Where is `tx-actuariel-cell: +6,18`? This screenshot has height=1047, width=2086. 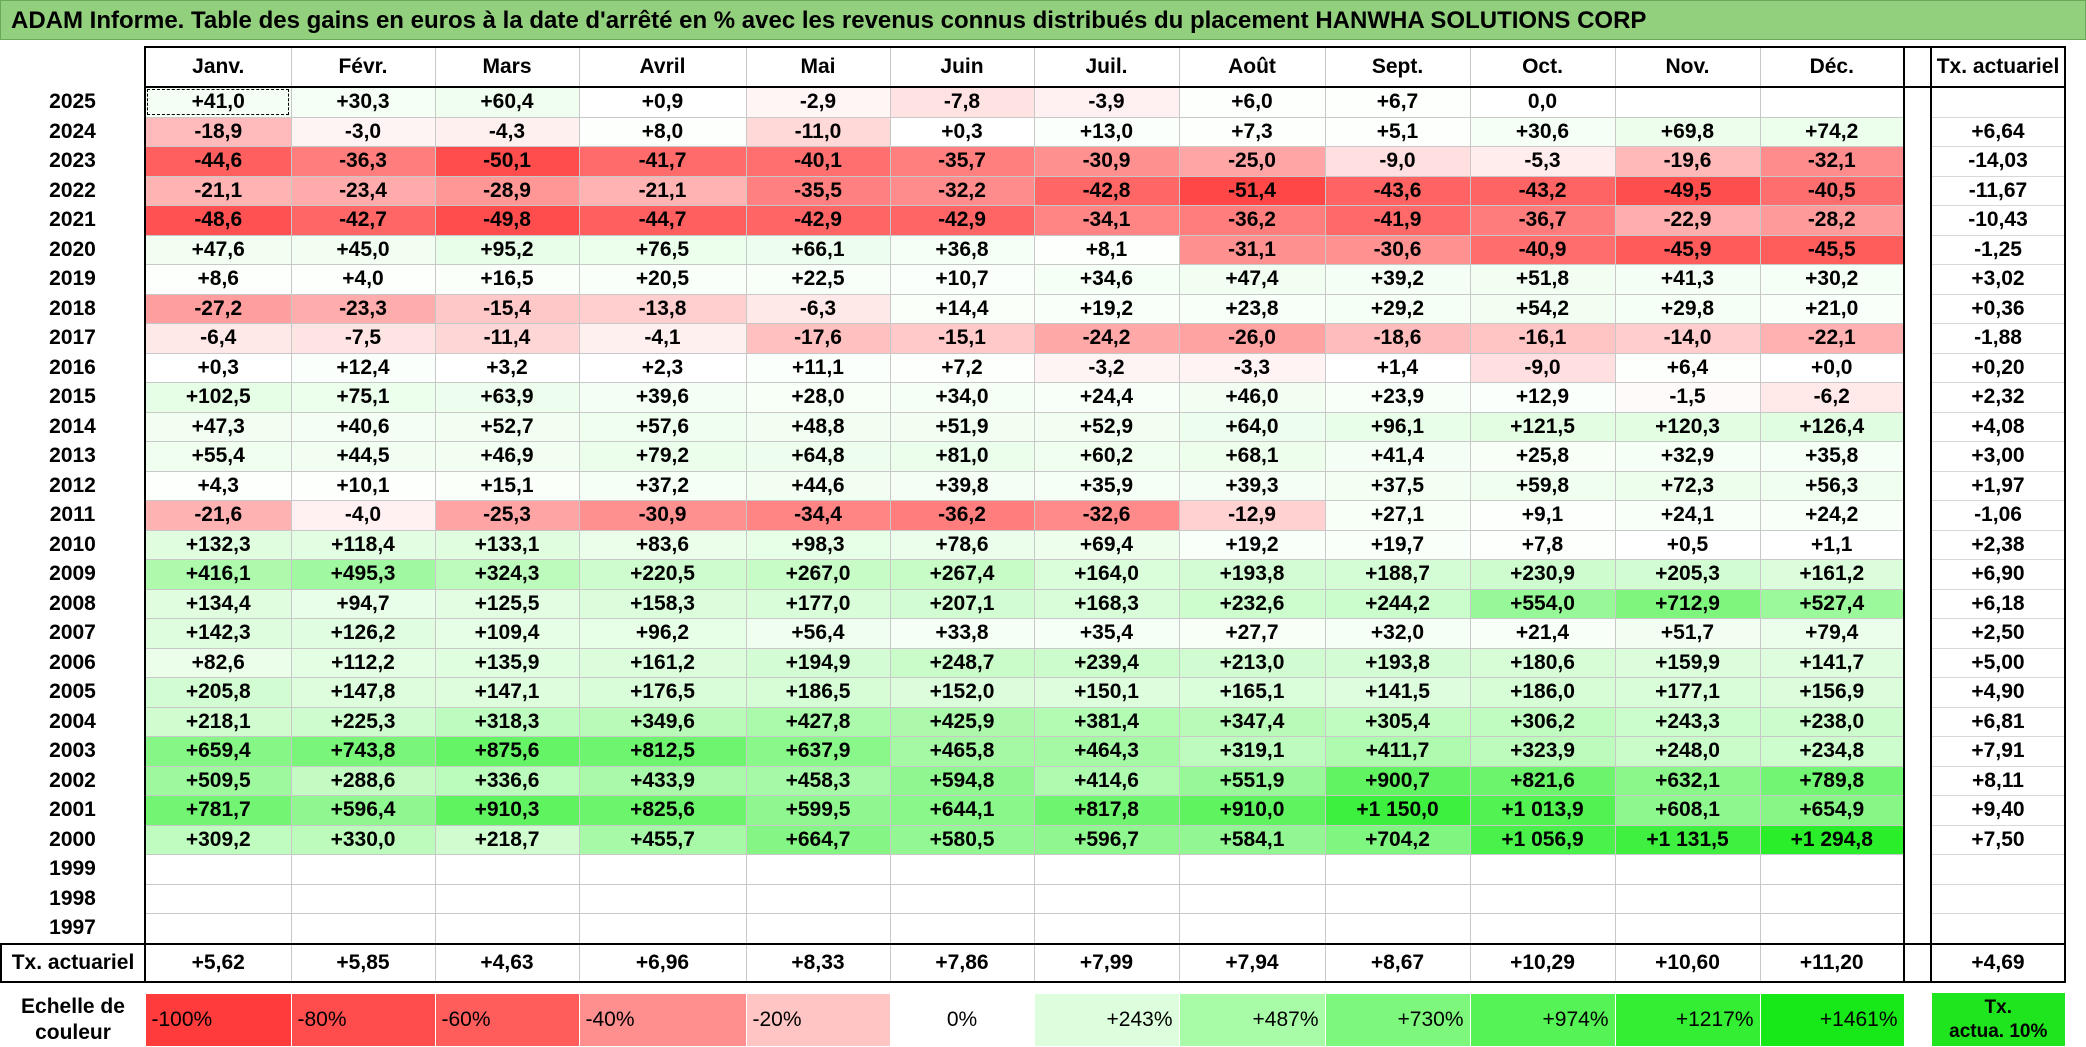
tx-actuariel-cell: +6,18 is located at coordinates (1998, 604).